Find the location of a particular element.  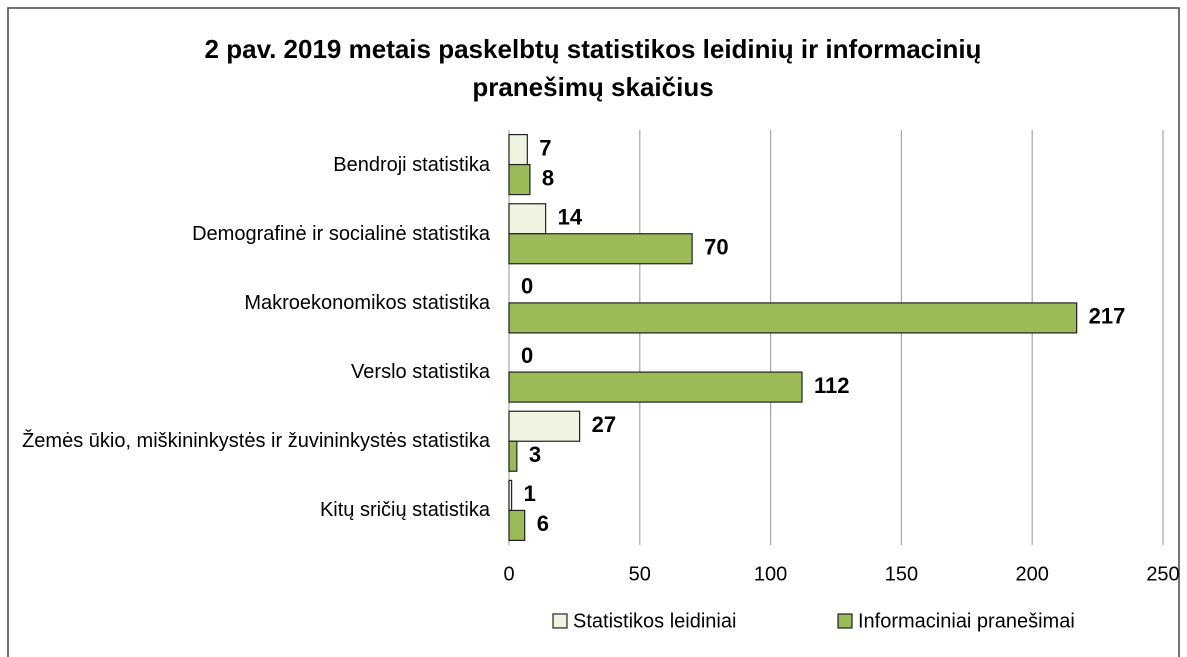

data-label: 7 is located at coordinates (545, 147).